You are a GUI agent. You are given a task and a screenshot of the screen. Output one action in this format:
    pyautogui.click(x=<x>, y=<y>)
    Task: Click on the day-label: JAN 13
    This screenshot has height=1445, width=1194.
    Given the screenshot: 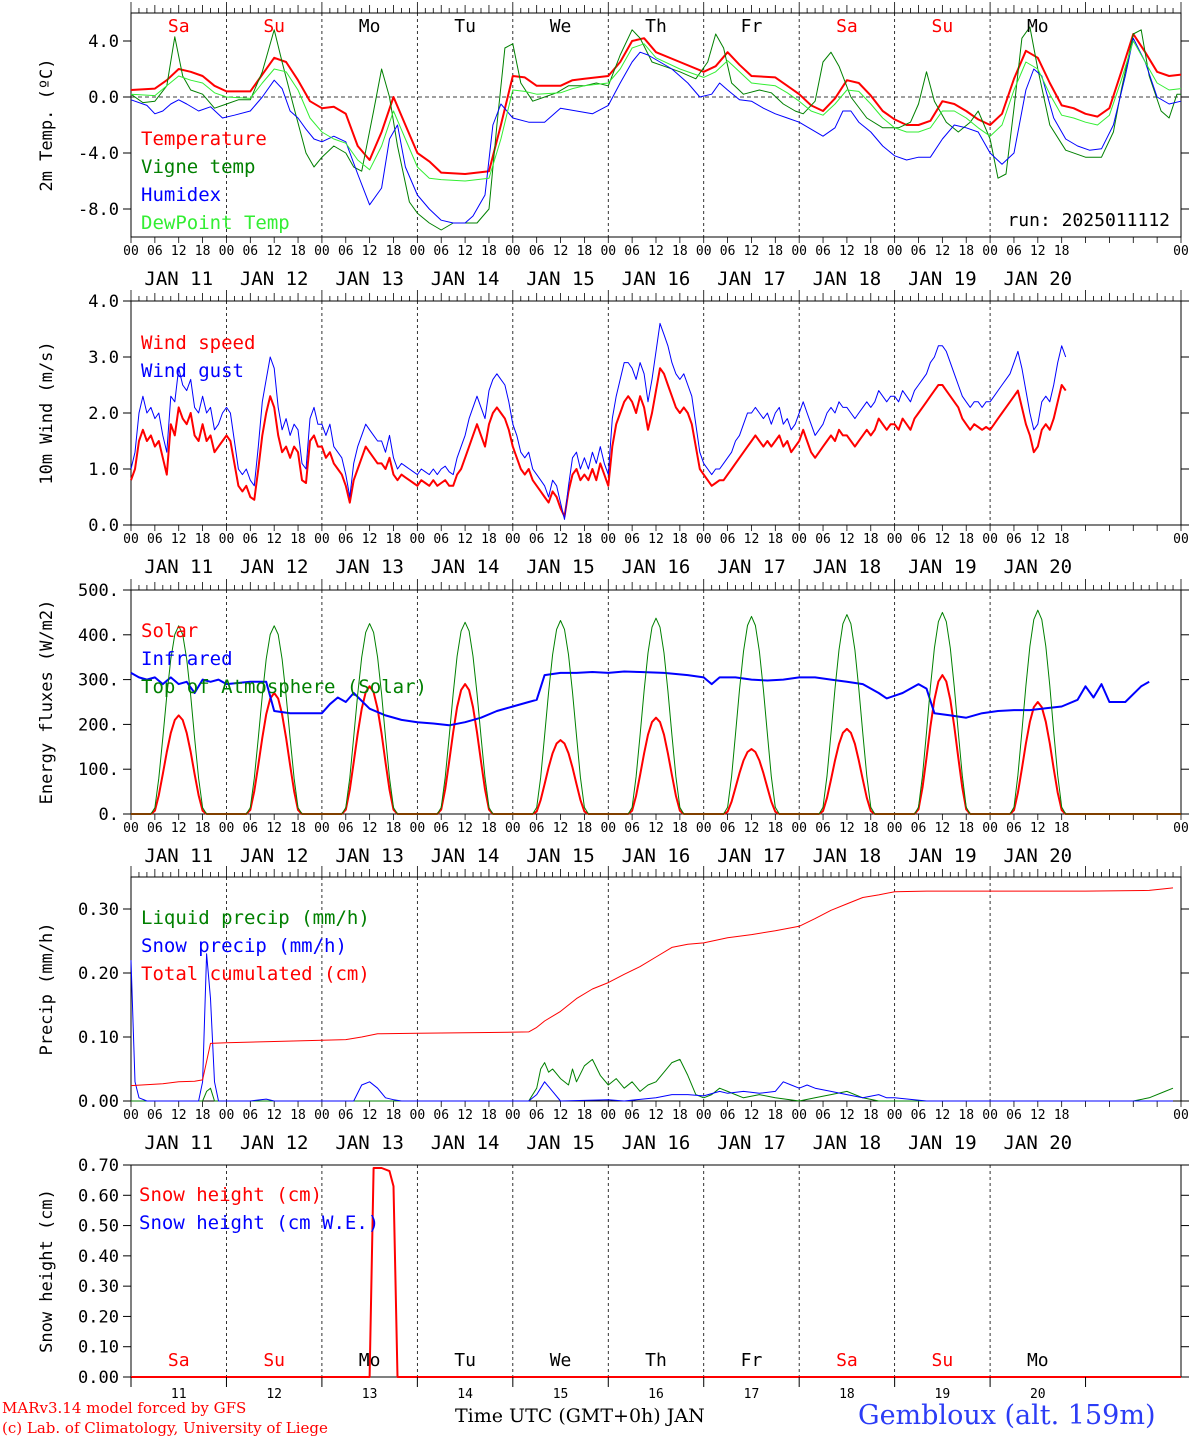 What is the action you would take?
    pyautogui.click(x=369, y=856)
    